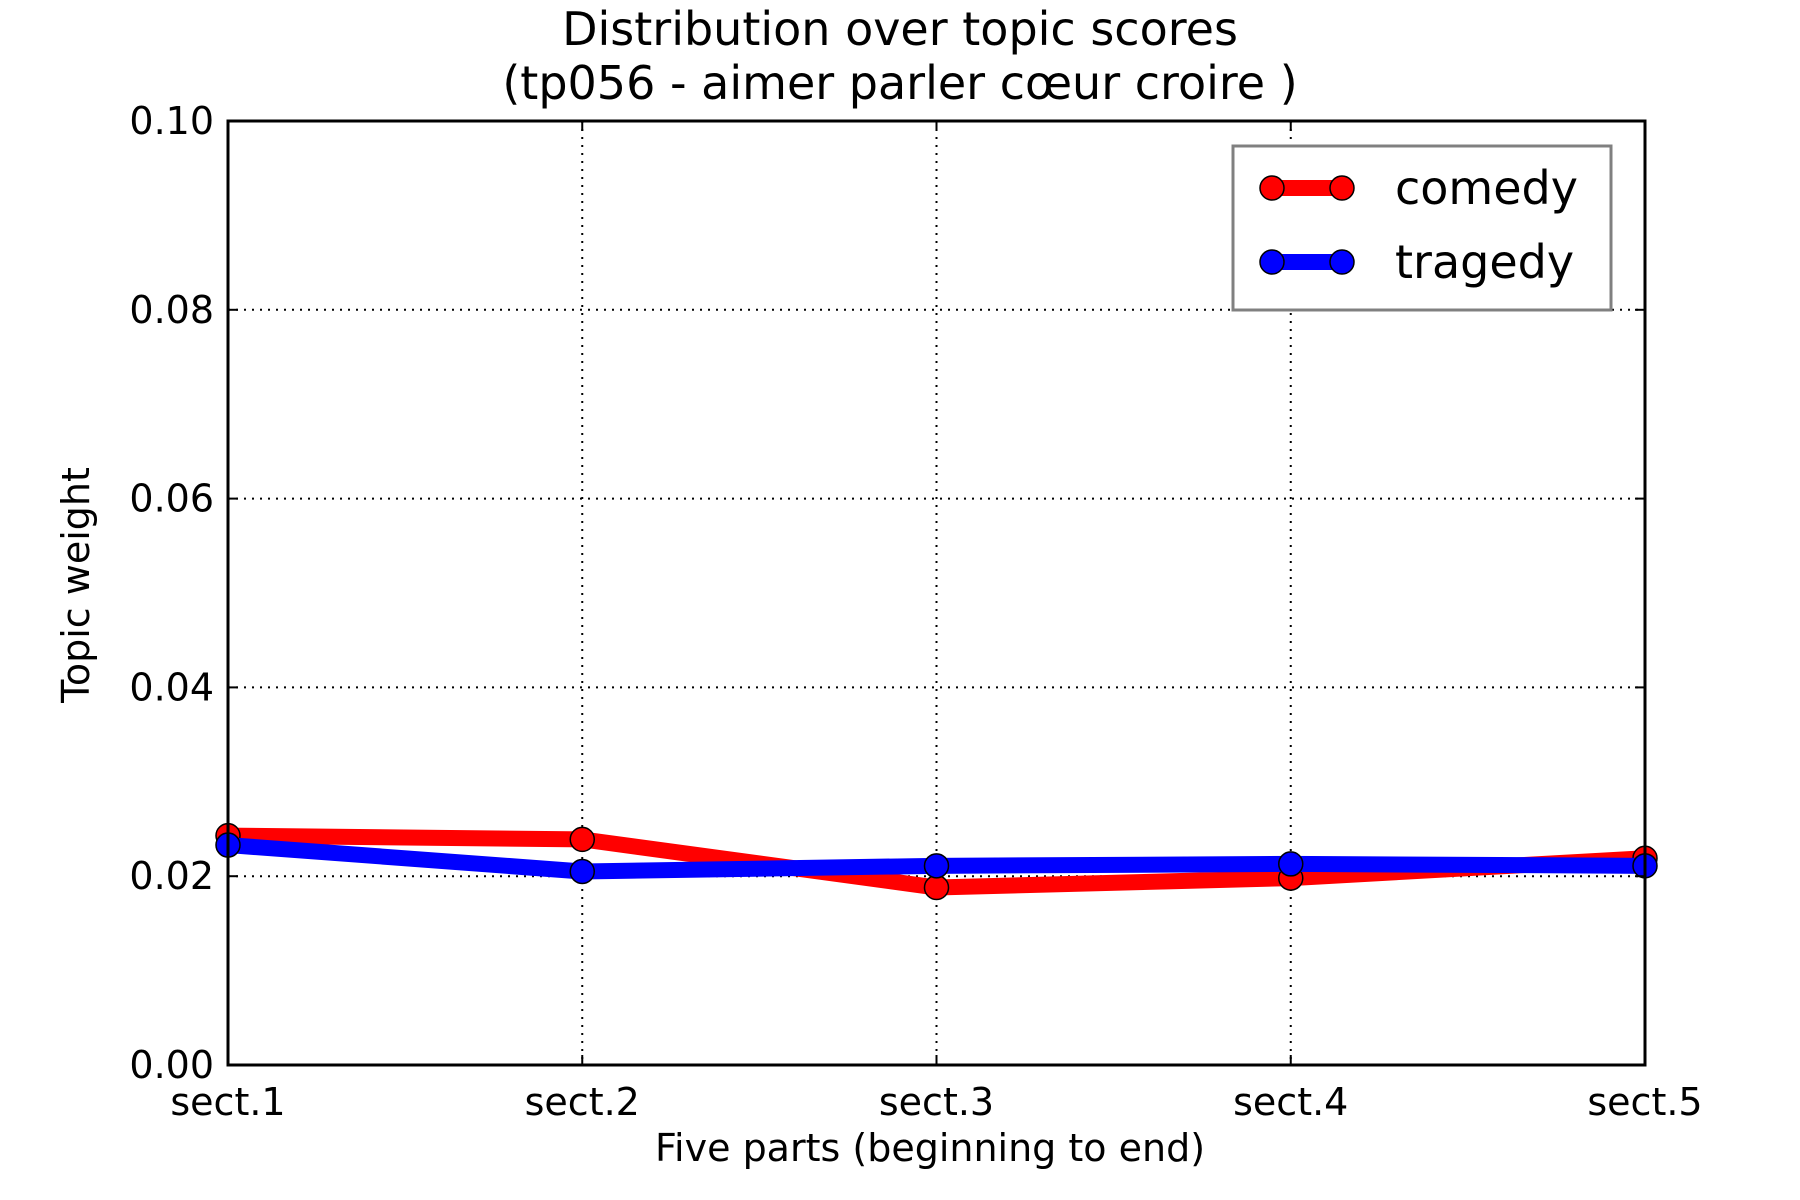 This screenshot has height=1200, width=1800. What do you see at coordinates (582, 1102) in the screenshot?
I see `x-tick-label: sect.2` at bounding box center [582, 1102].